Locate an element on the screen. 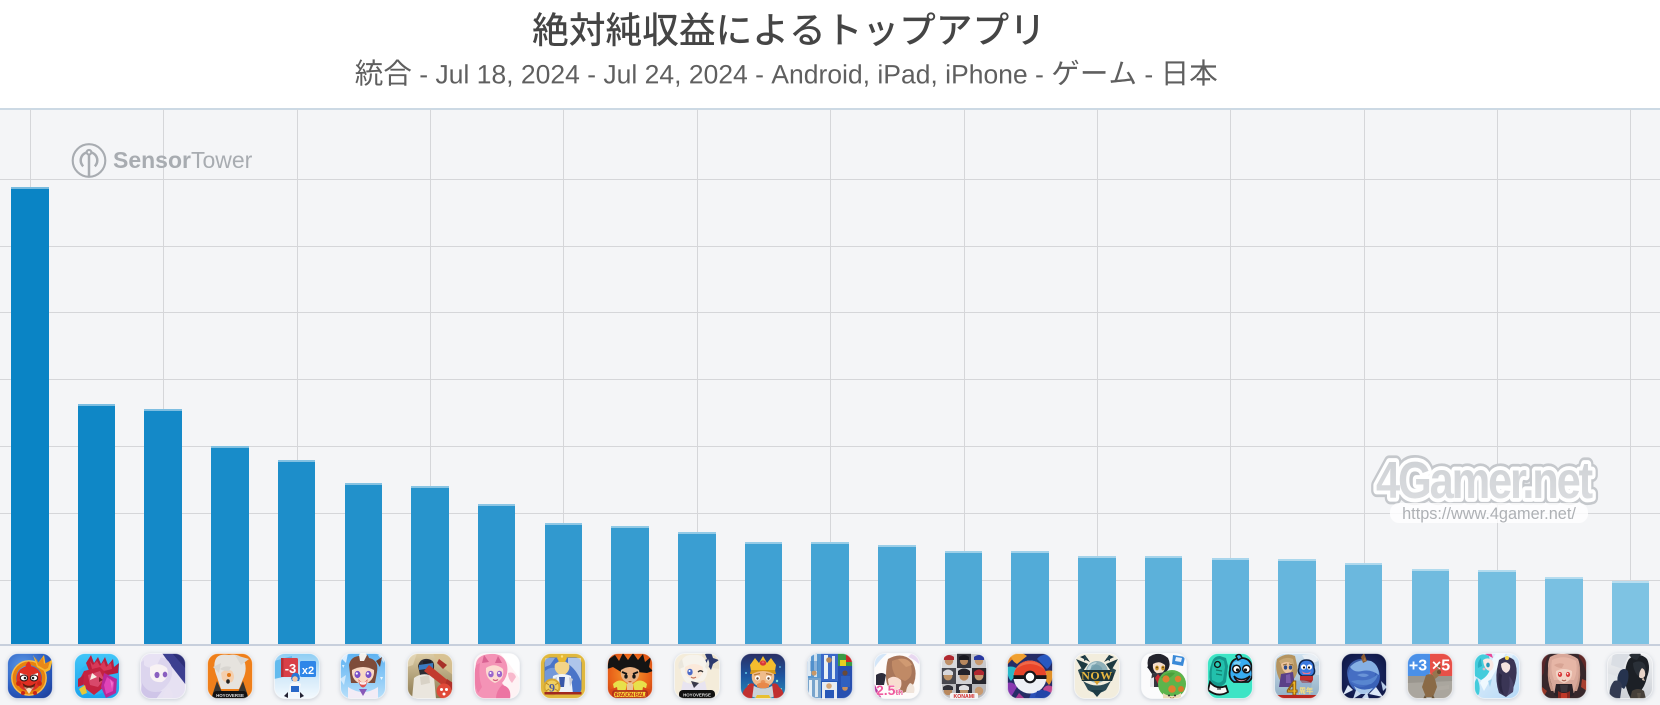 The height and width of the screenshot is (705, 1660). svg-text: x2 is located at coordinates (307, 671).